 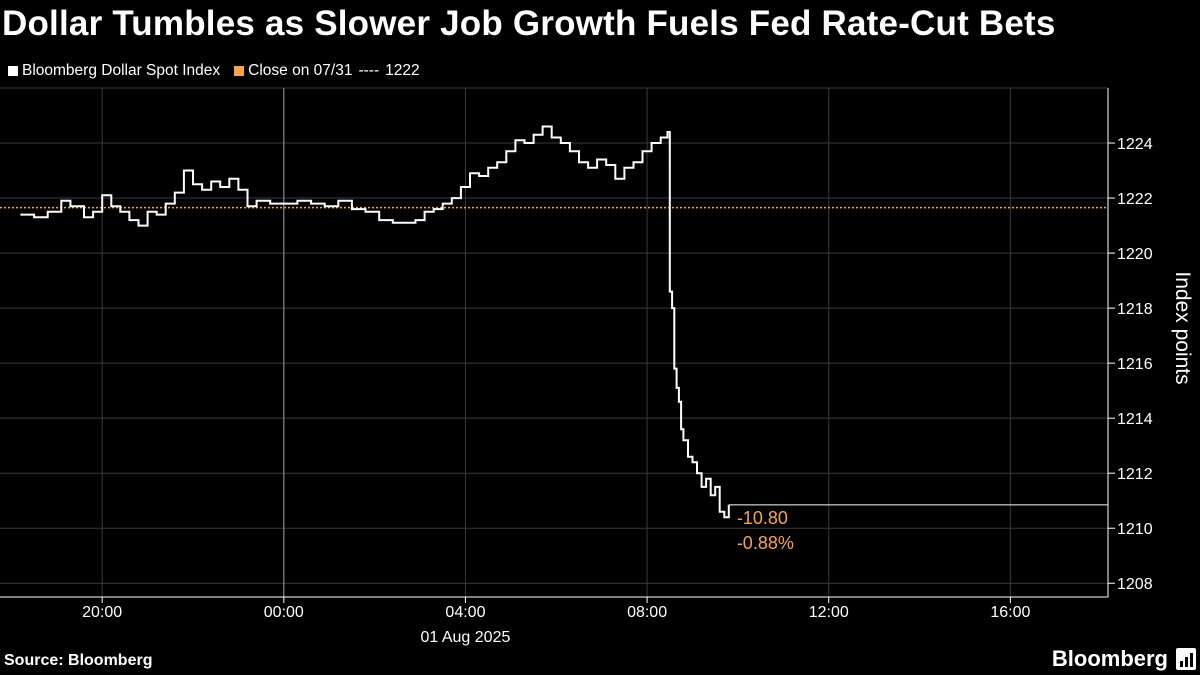 I want to click on y-axis-title: Index points, so click(x=1182, y=327).